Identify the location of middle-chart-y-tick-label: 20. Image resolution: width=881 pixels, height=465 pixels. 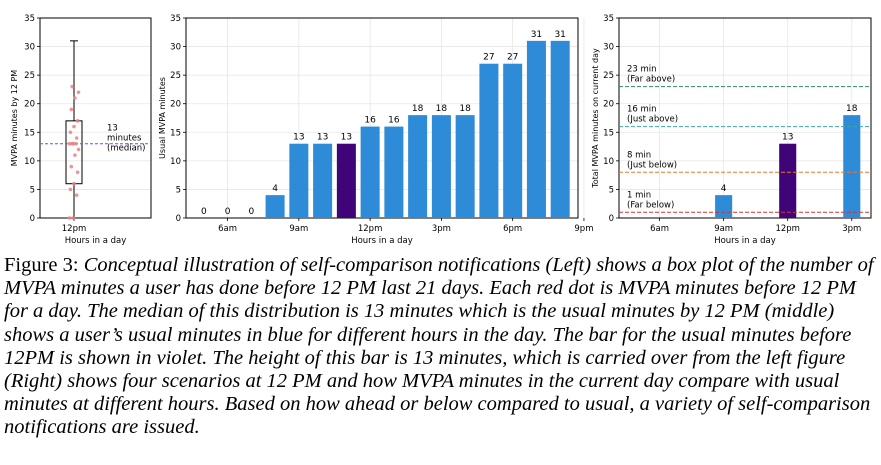
(175, 105).